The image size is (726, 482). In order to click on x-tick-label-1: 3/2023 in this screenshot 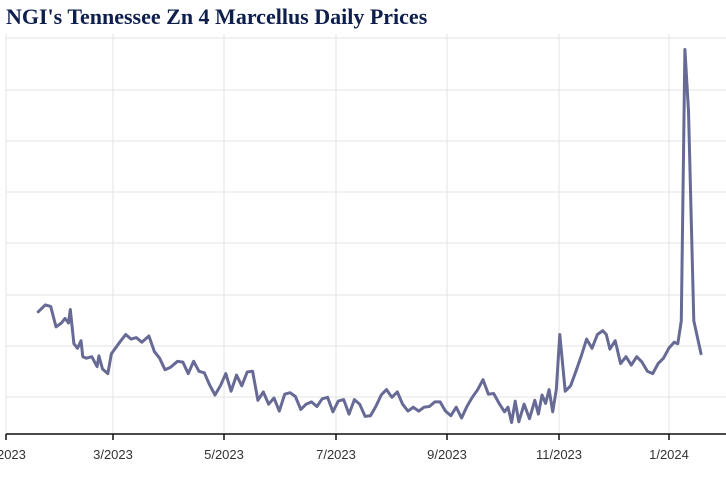, I will do `click(113, 454)`.